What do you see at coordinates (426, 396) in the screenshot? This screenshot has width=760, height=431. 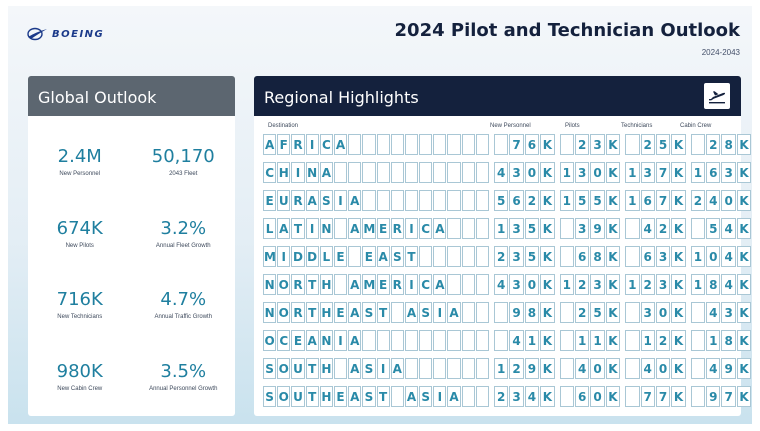 I see `flap-tile: S` at bounding box center [426, 396].